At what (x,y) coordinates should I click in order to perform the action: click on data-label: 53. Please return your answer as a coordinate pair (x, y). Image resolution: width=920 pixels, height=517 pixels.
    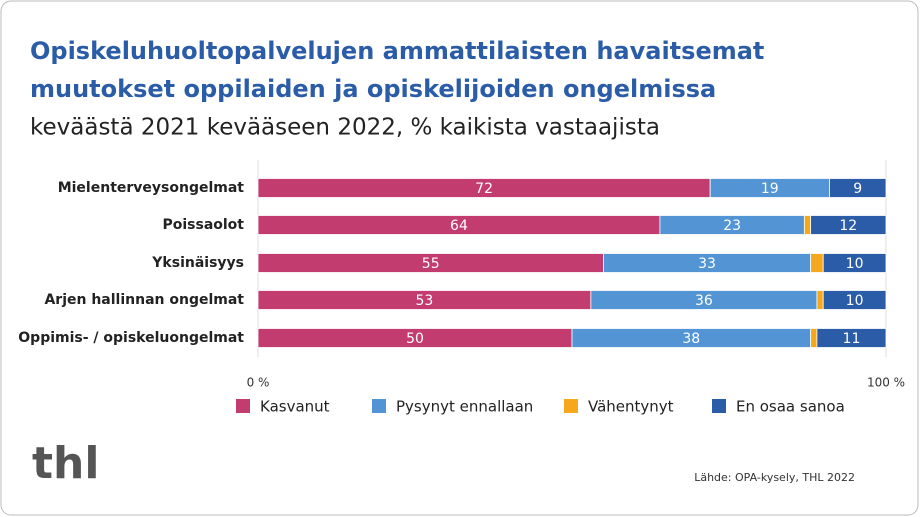
    Looking at the image, I should click on (425, 301).